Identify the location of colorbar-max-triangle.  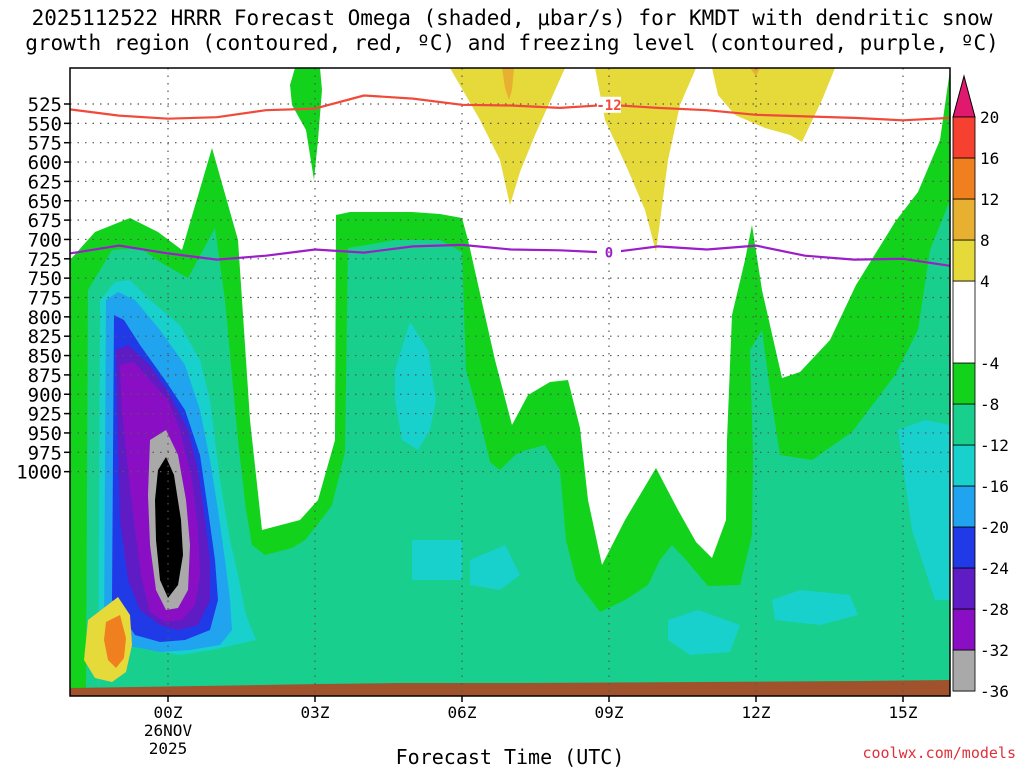
(964, 96).